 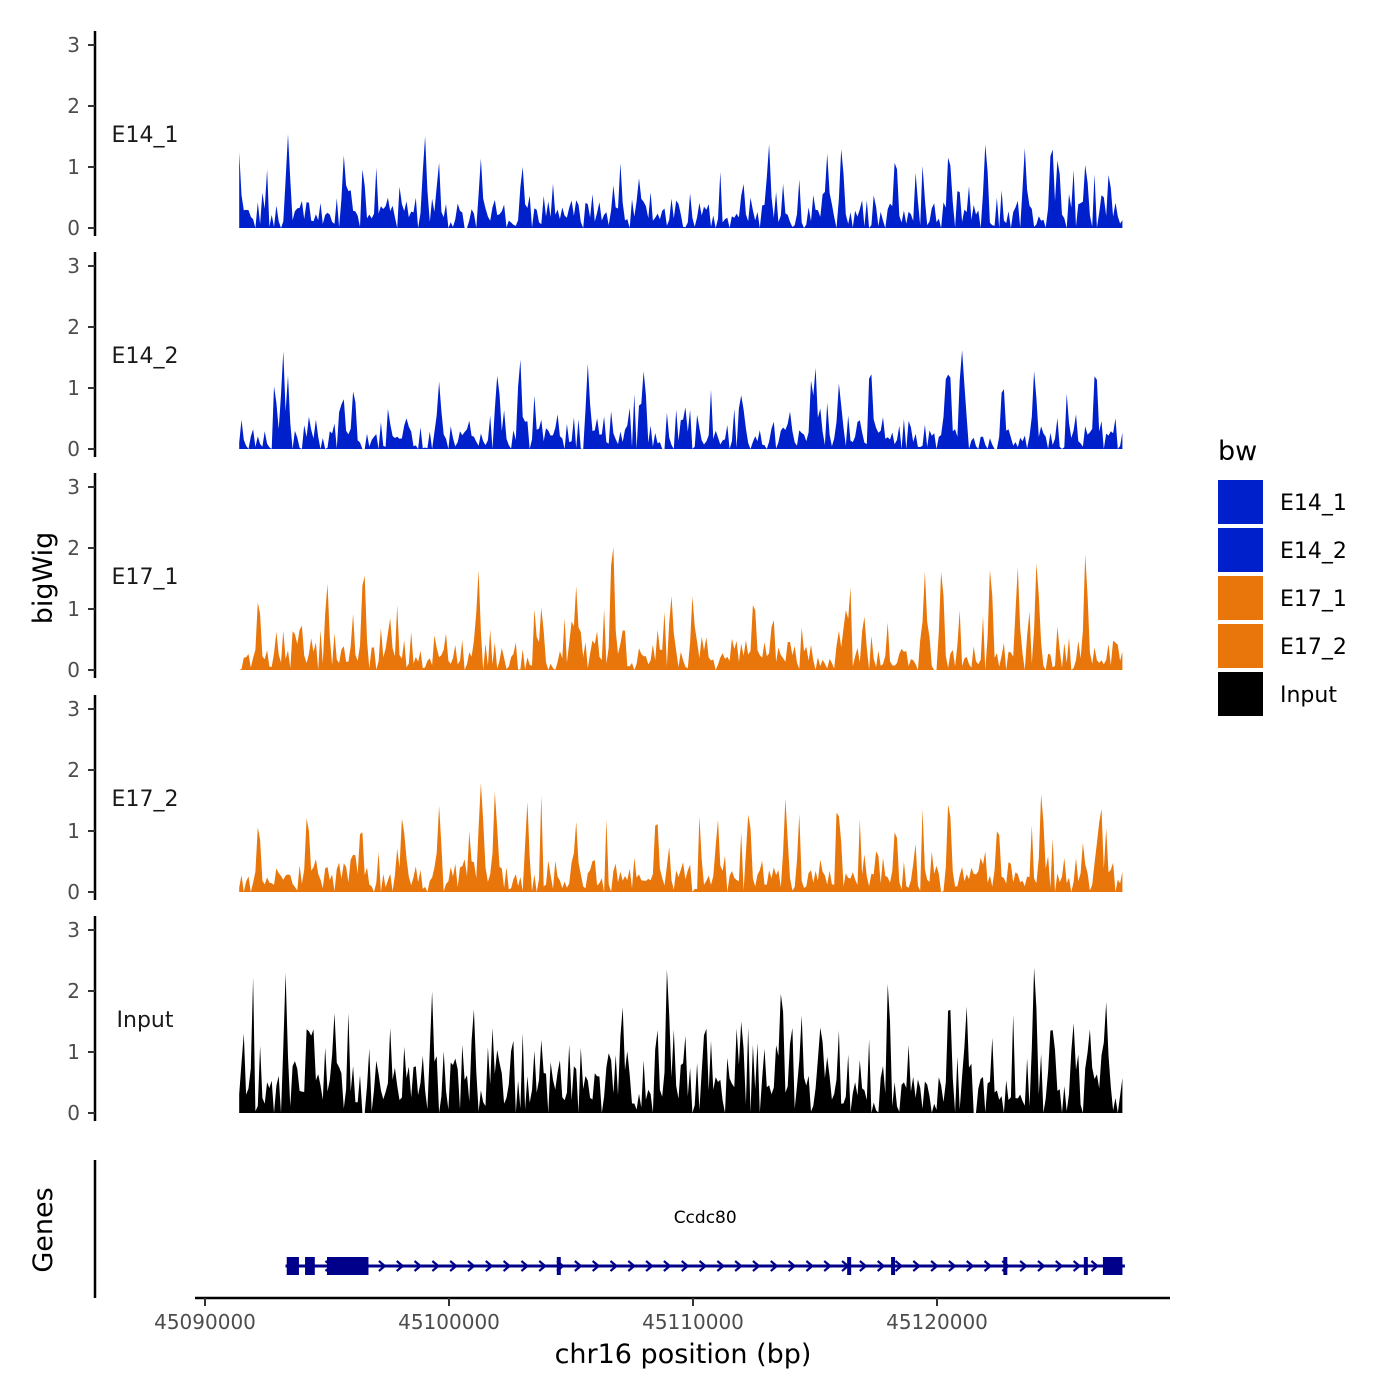 I want to click on track-Input: 0 1 2 3 Input, so click(x=595, y=1020).